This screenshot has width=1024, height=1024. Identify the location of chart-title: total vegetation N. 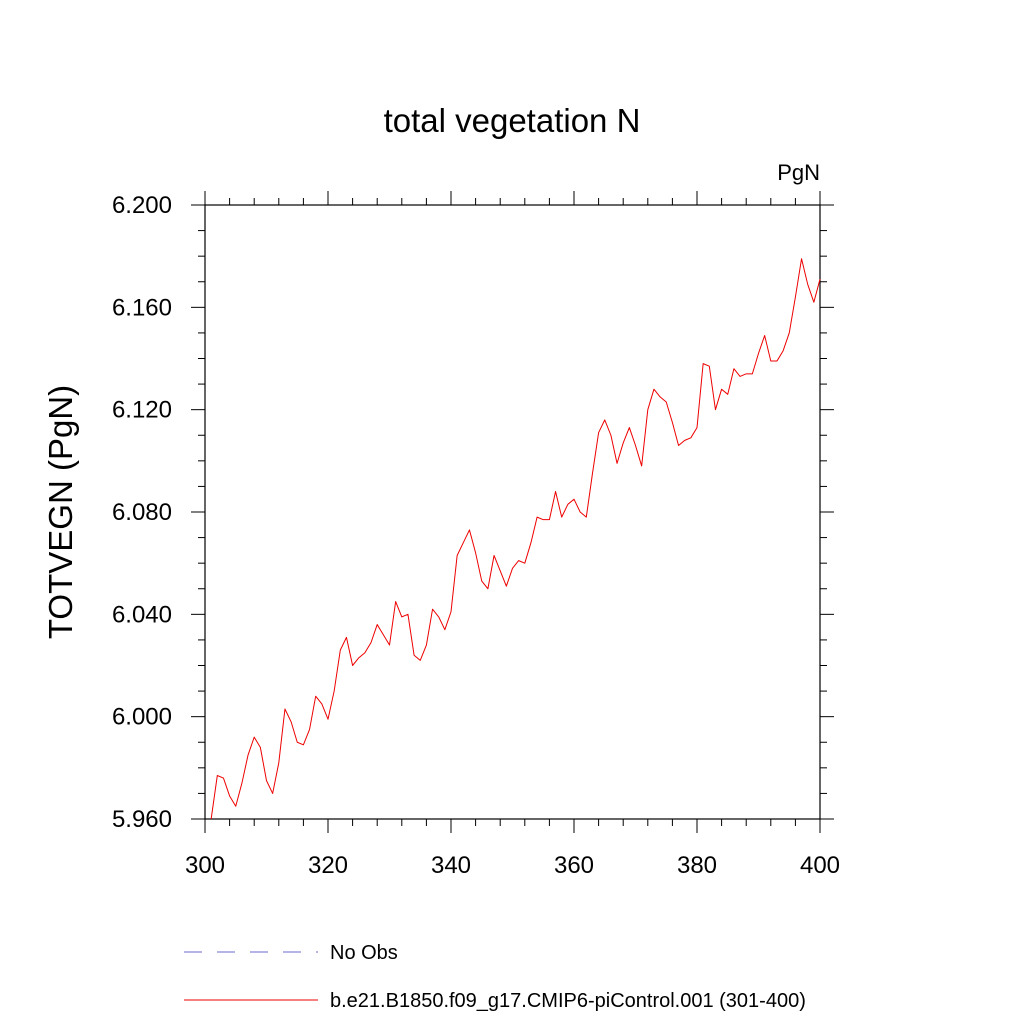
(512, 120).